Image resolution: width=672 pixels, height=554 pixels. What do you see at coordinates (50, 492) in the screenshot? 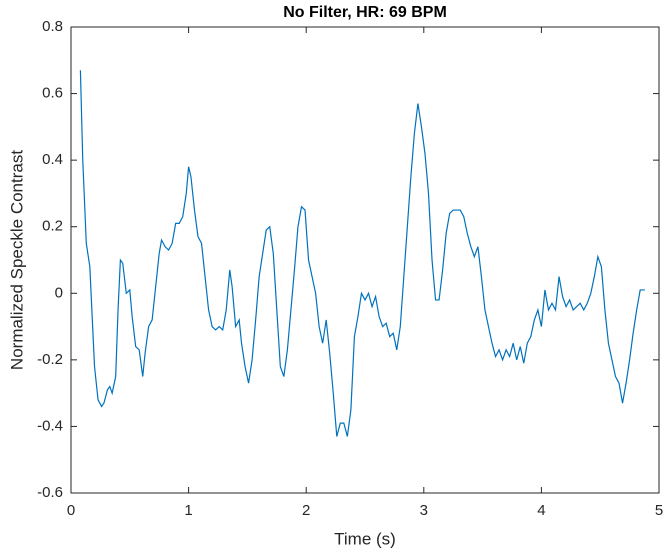
I see `y-tick-label: -0.6` at bounding box center [50, 492].